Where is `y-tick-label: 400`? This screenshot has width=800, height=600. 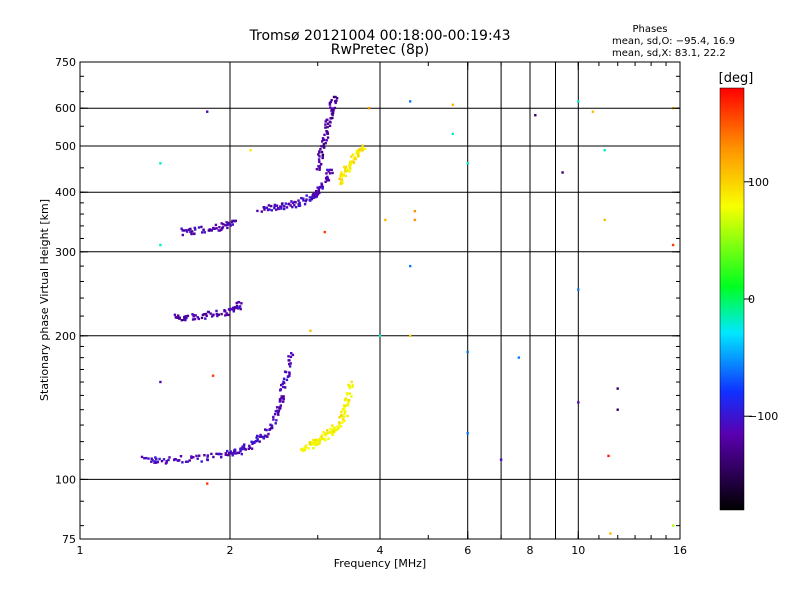 y-tick-label: 400 is located at coordinates (65, 192).